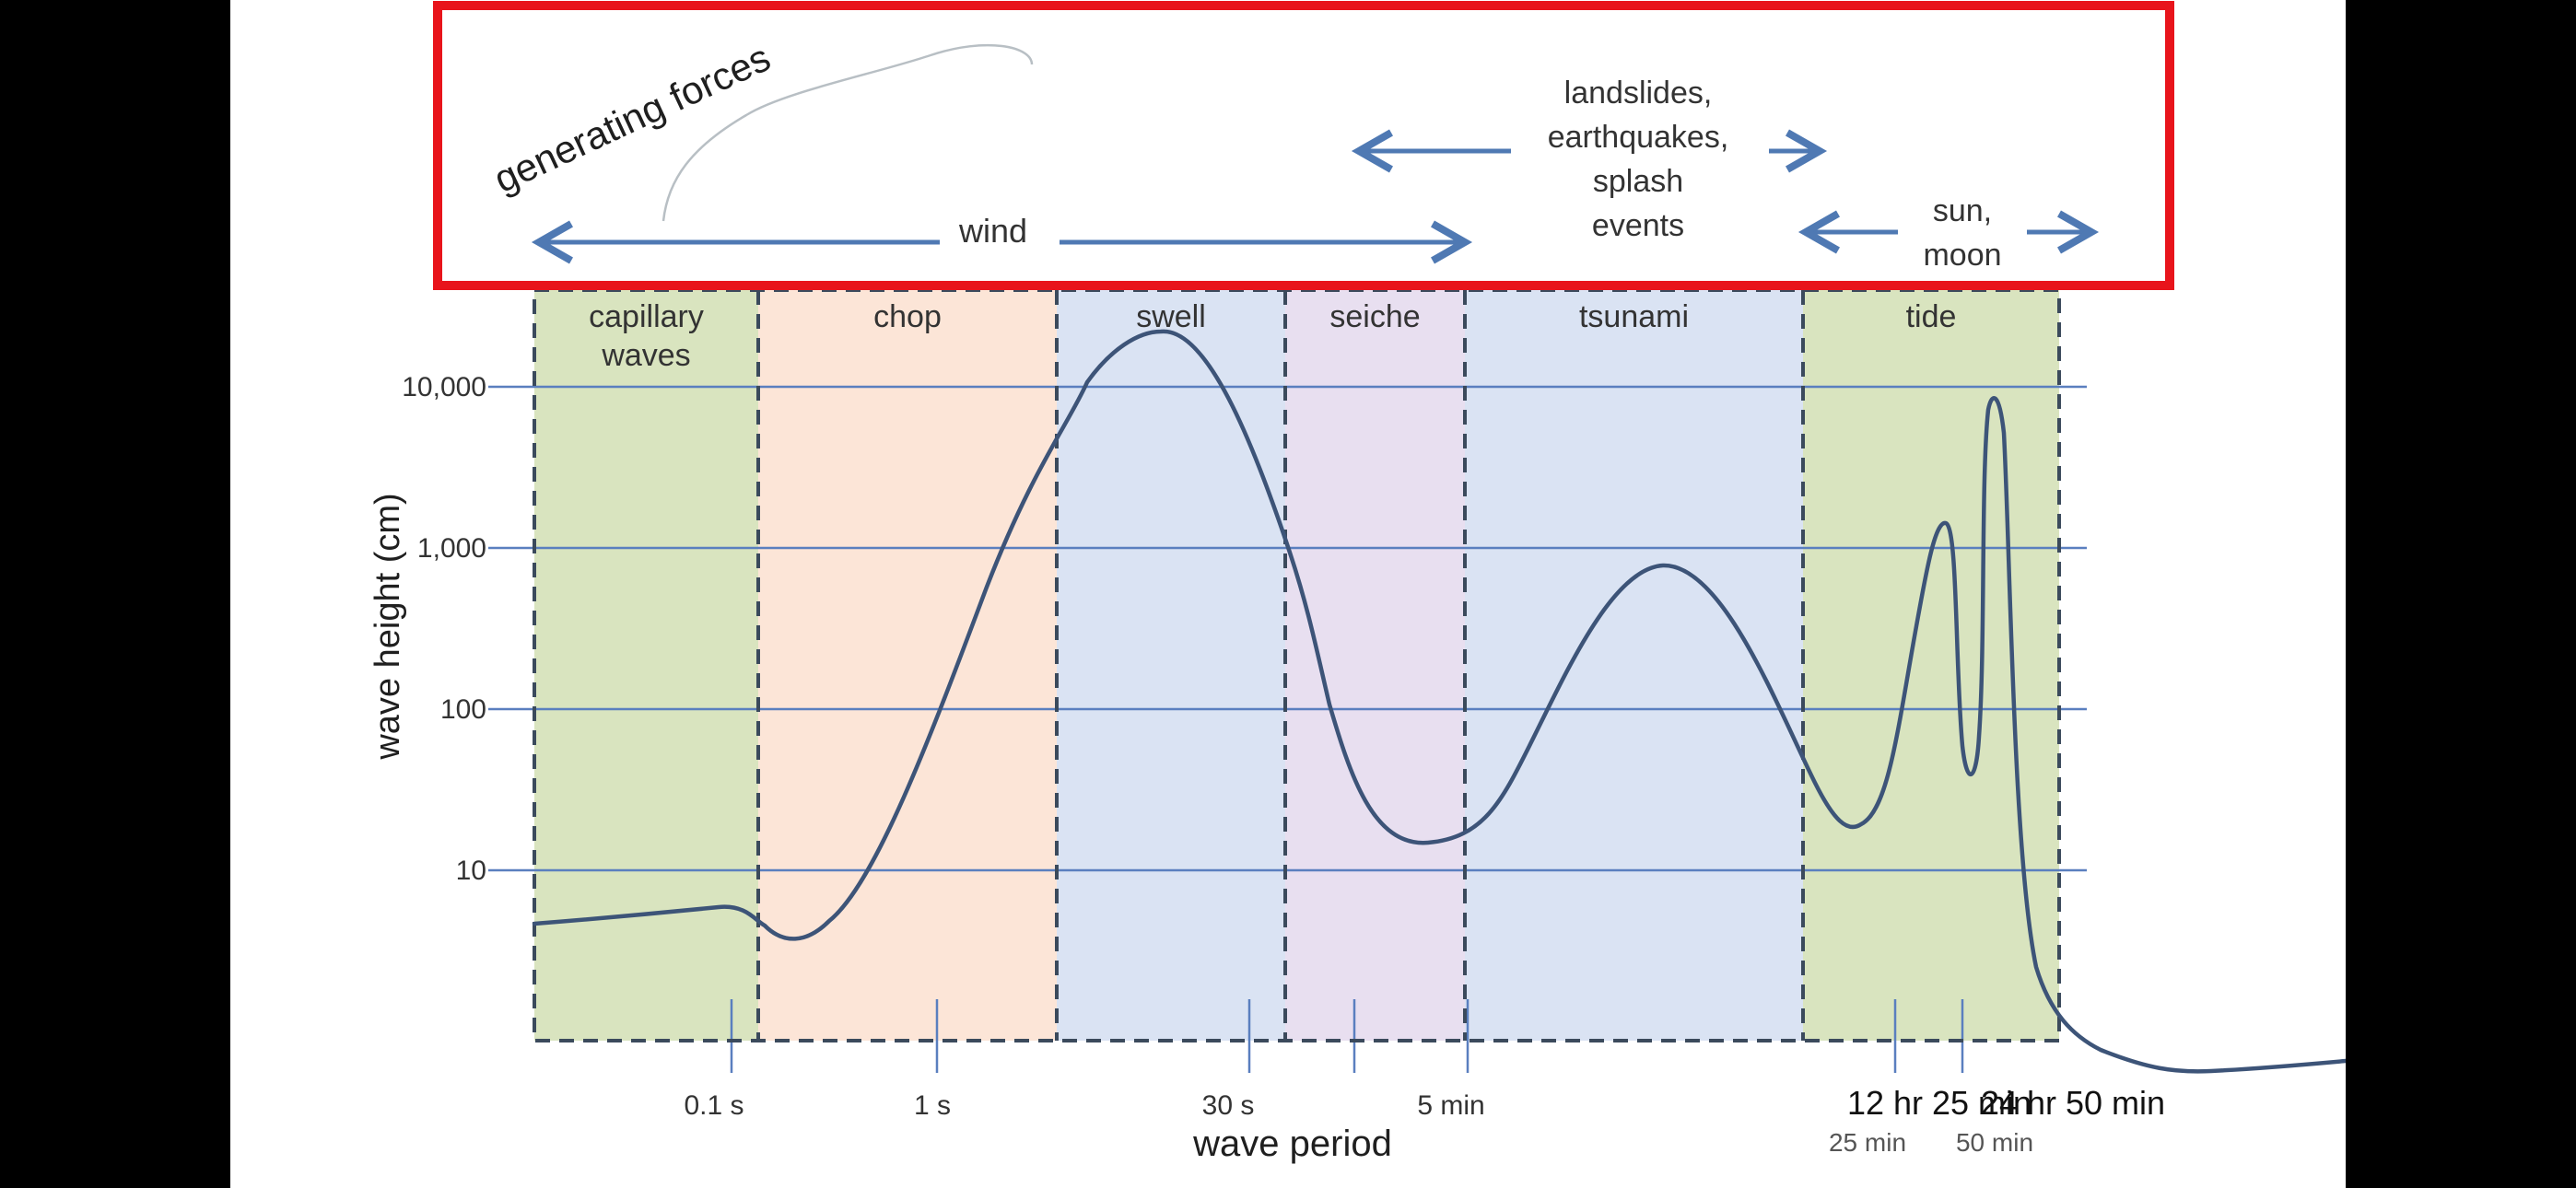 This screenshot has width=2576, height=1188. What do you see at coordinates (932, 1105) in the screenshot?
I see `x-tick-label-1-s: 1 s` at bounding box center [932, 1105].